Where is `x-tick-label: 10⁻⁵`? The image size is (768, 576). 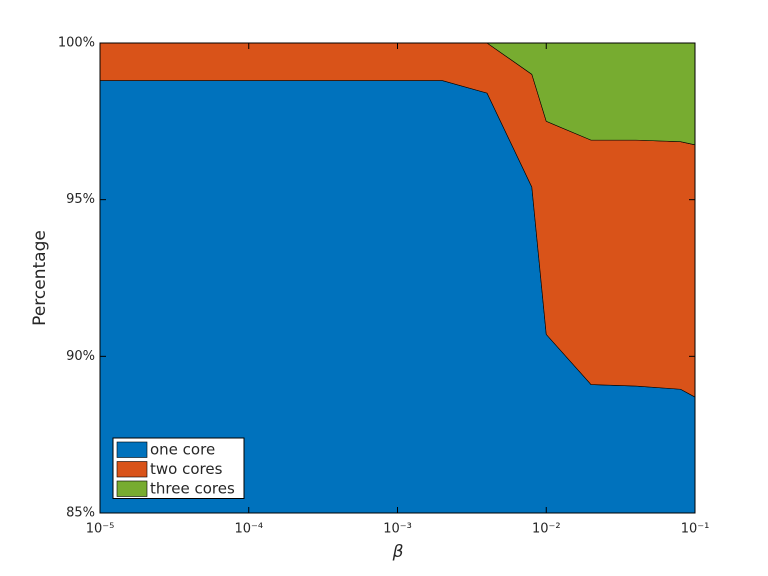 x-tick-label: 10⁻⁵ is located at coordinates (100, 529).